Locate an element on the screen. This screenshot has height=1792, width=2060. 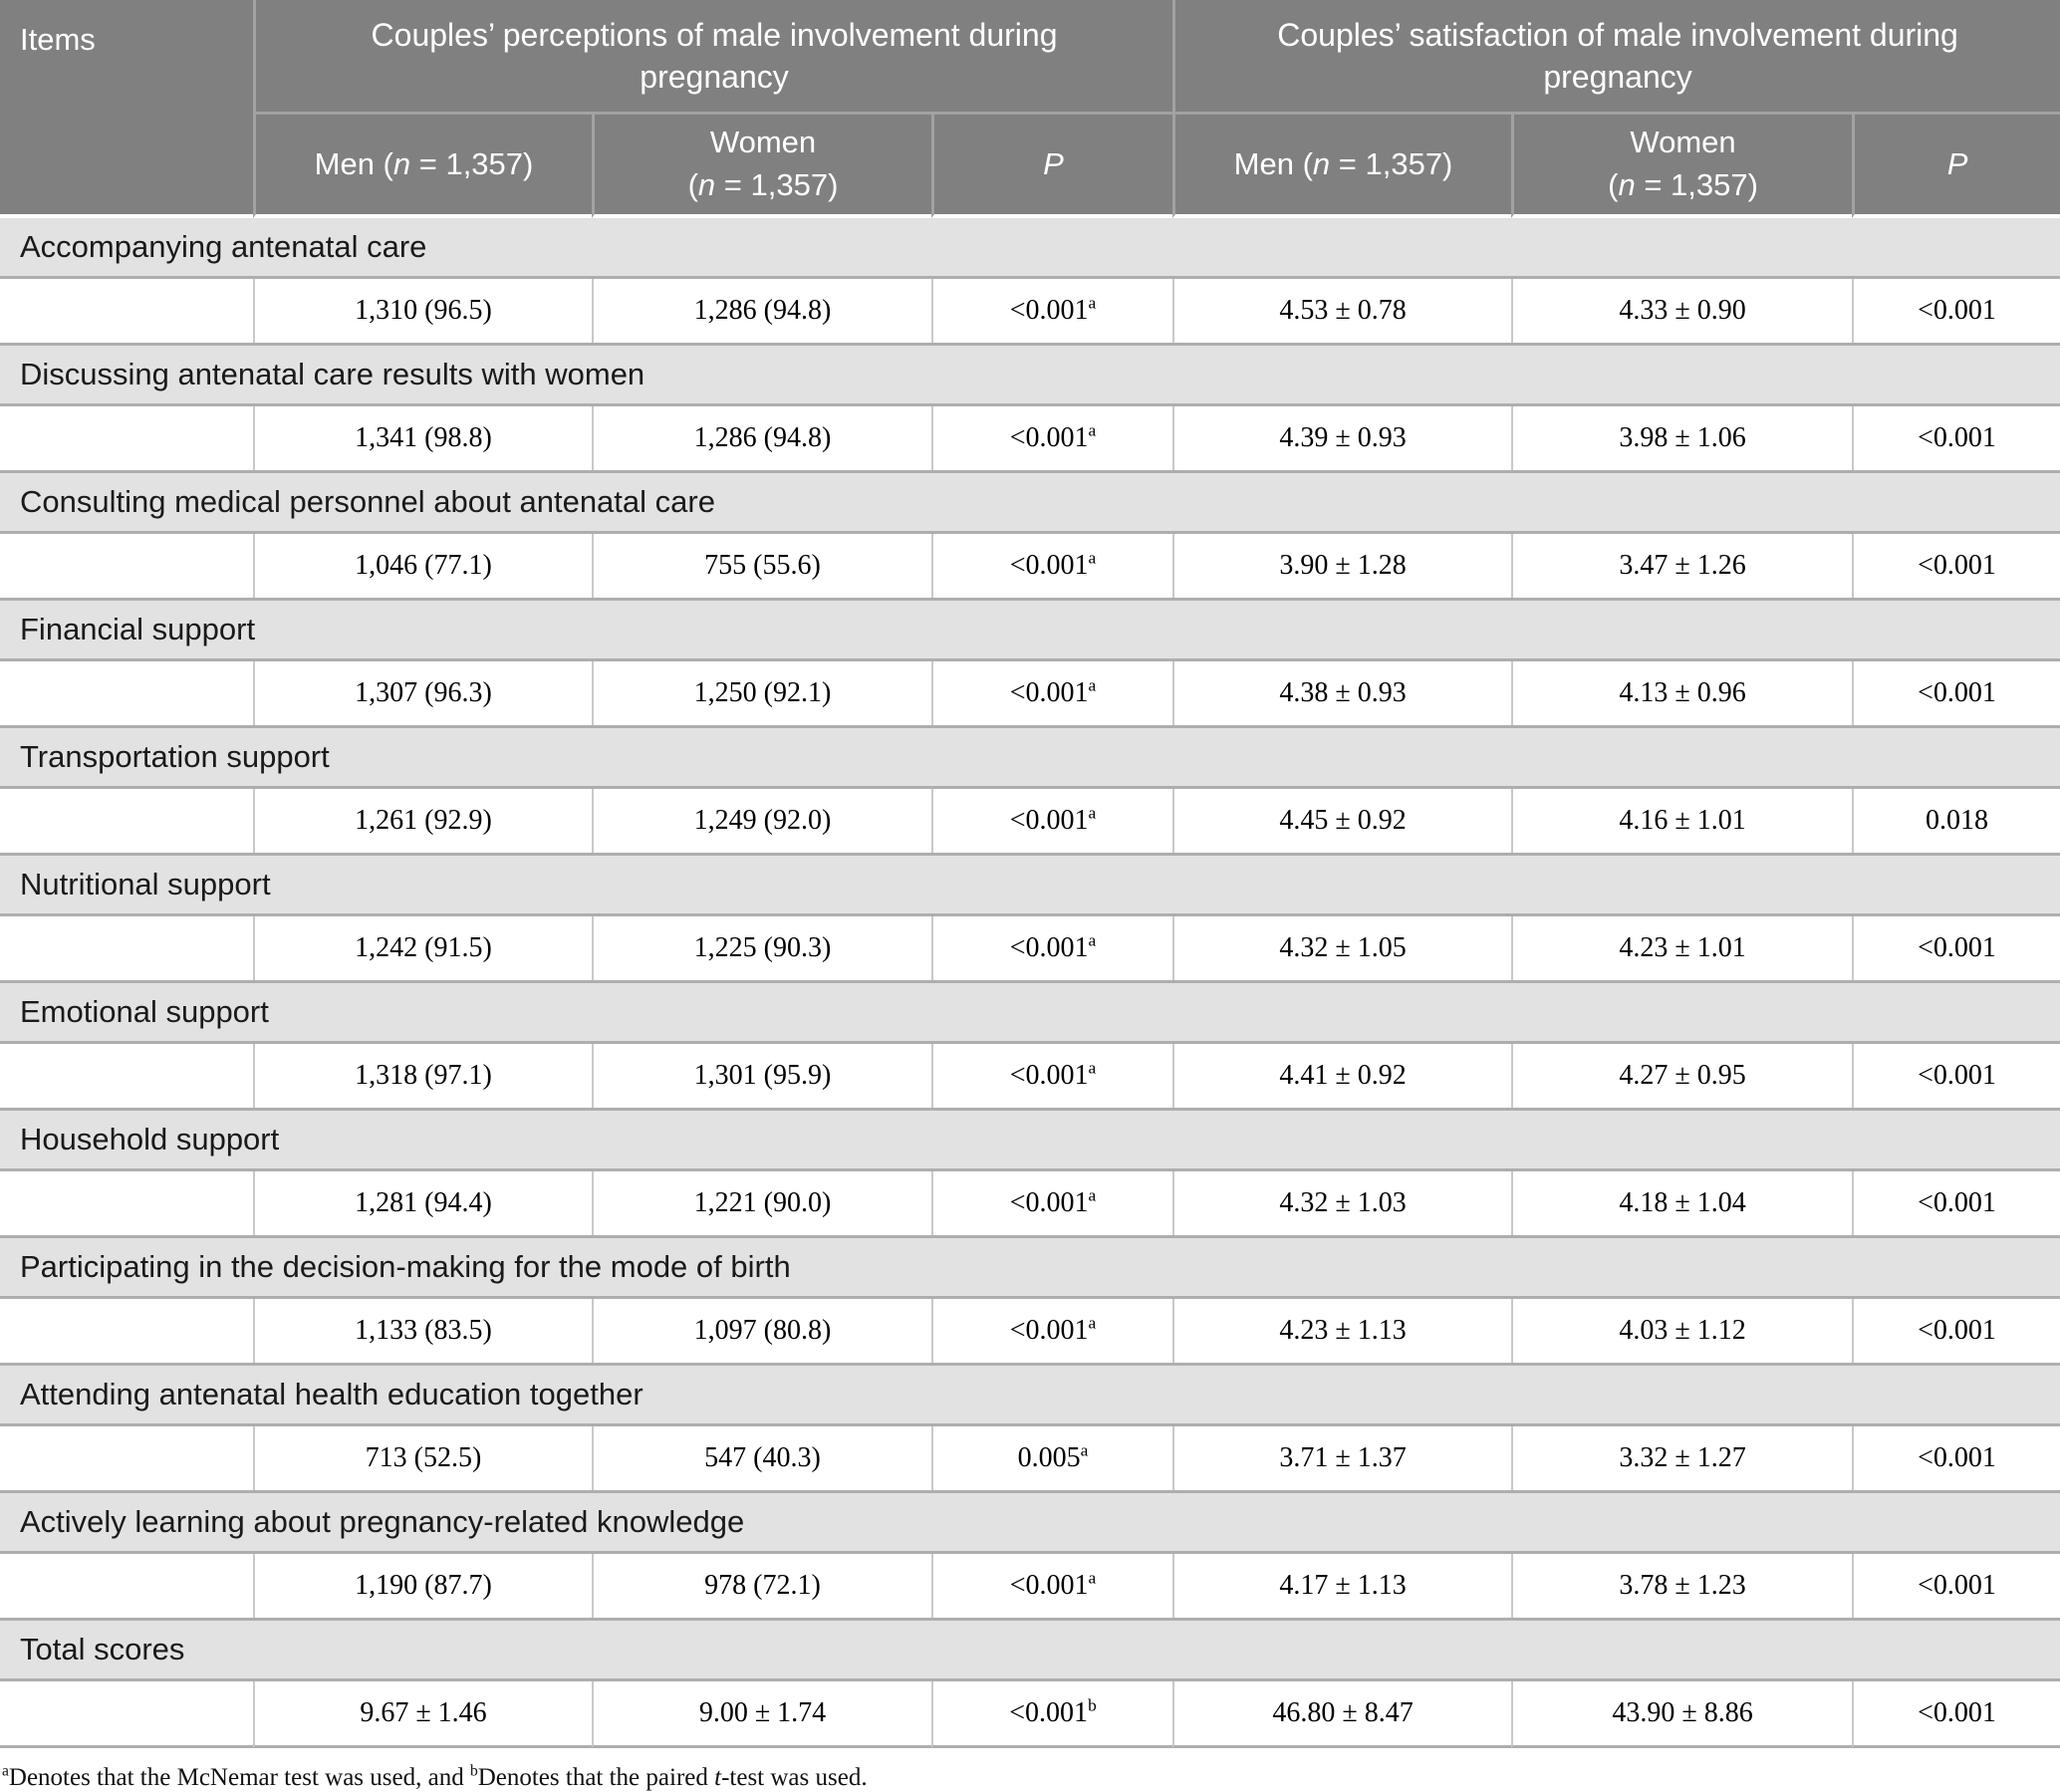
section-label: Financial support is located at coordinates (1030, 629).